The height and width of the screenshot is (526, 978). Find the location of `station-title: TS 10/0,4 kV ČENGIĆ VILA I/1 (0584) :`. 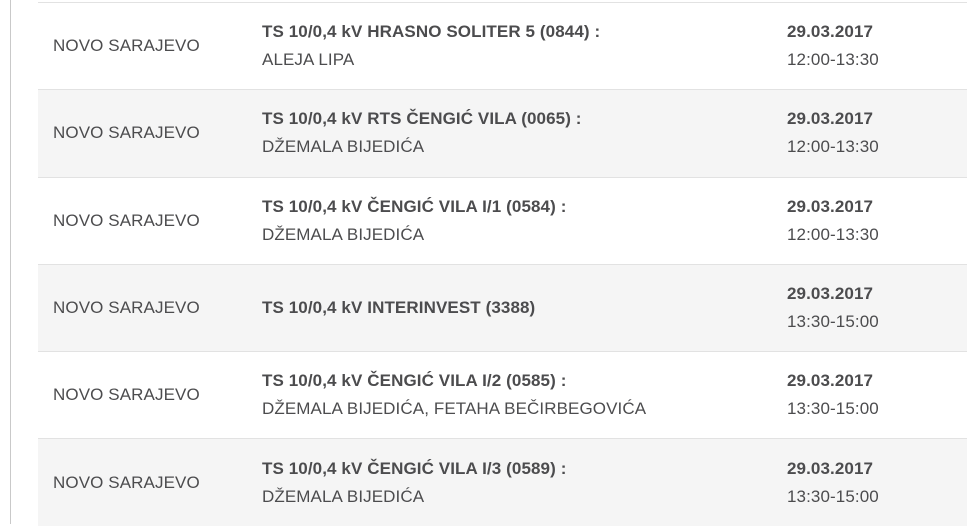

station-title: TS 10/0,4 kV ČENGIĆ VILA I/1 (0584) : is located at coordinates (414, 206).